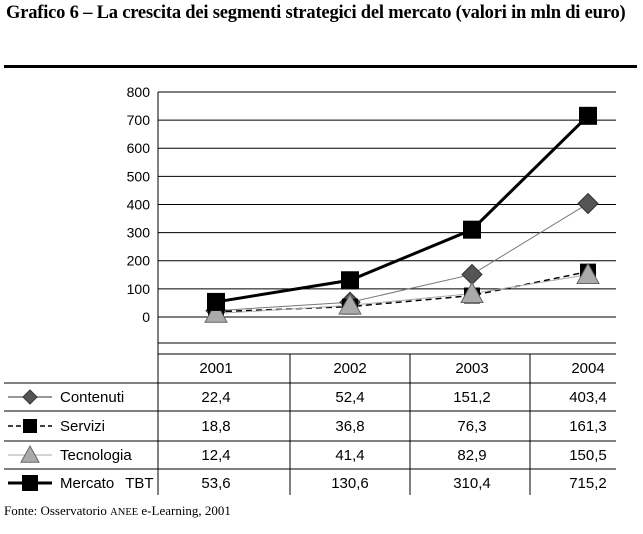  Describe the element at coordinates (472, 292) in the screenshot. I see `point-tecnologia-2003` at that location.